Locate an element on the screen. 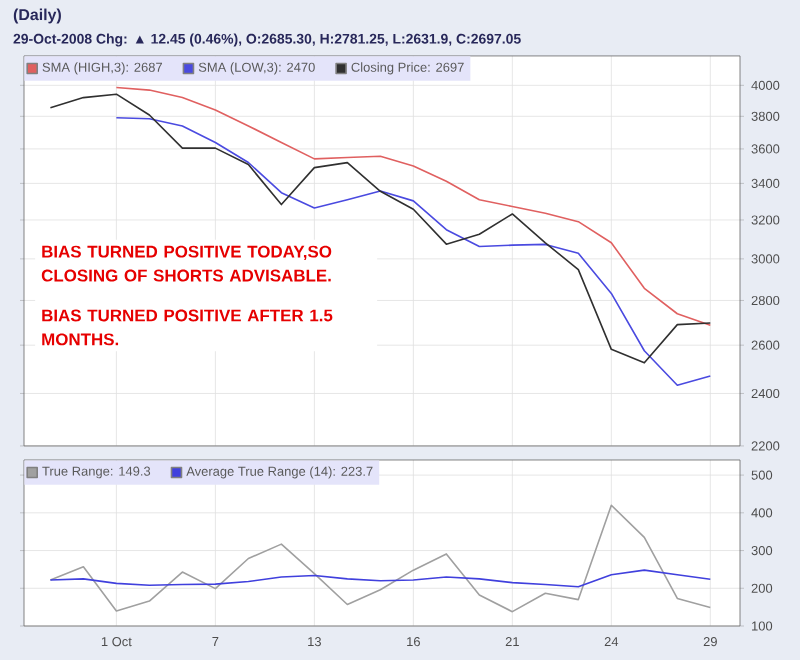  annotation: BIAS TURNED POSITIVE TODAY,SO CLOSING OF SHORTS ADVISABLE. is located at coordinates (186, 263).